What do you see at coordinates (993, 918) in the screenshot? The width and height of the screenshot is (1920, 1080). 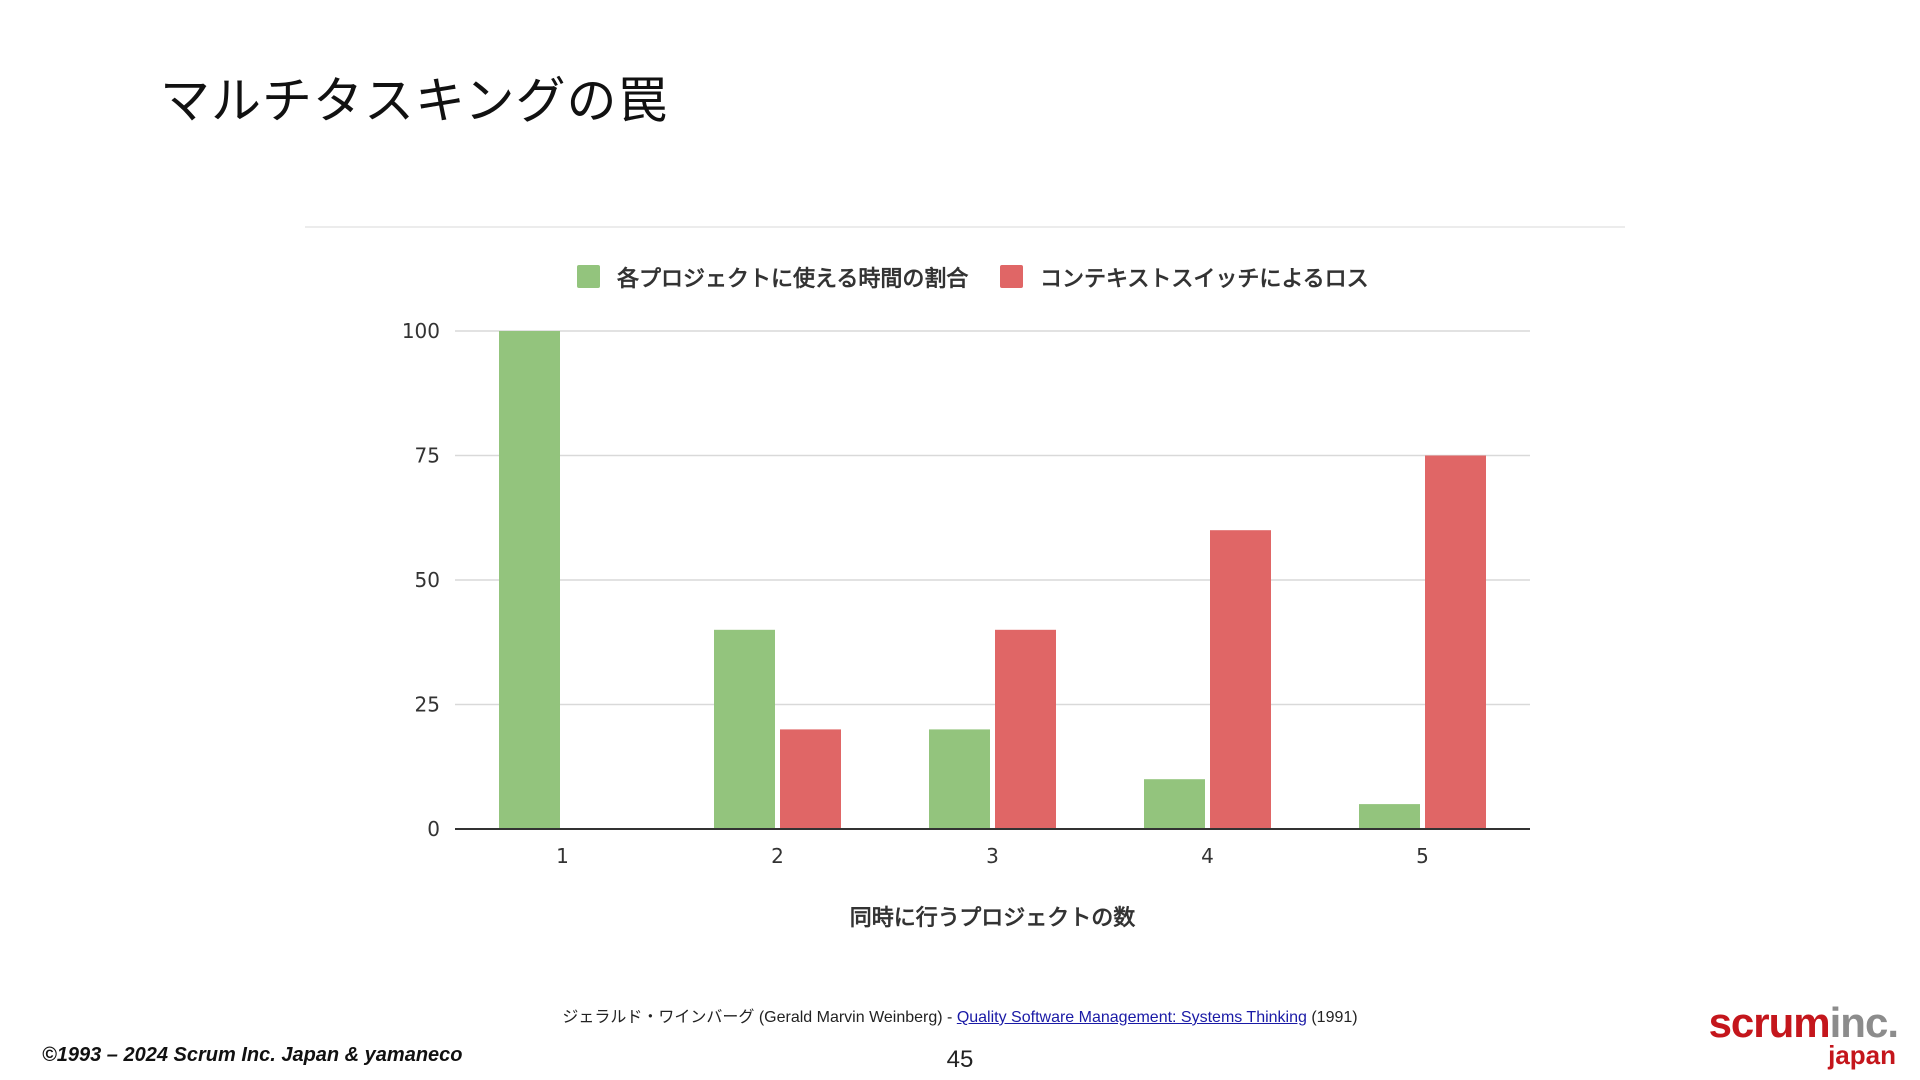 I see `x-axis-title: 同時に行うプロジェクトの数` at bounding box center [993, 918].